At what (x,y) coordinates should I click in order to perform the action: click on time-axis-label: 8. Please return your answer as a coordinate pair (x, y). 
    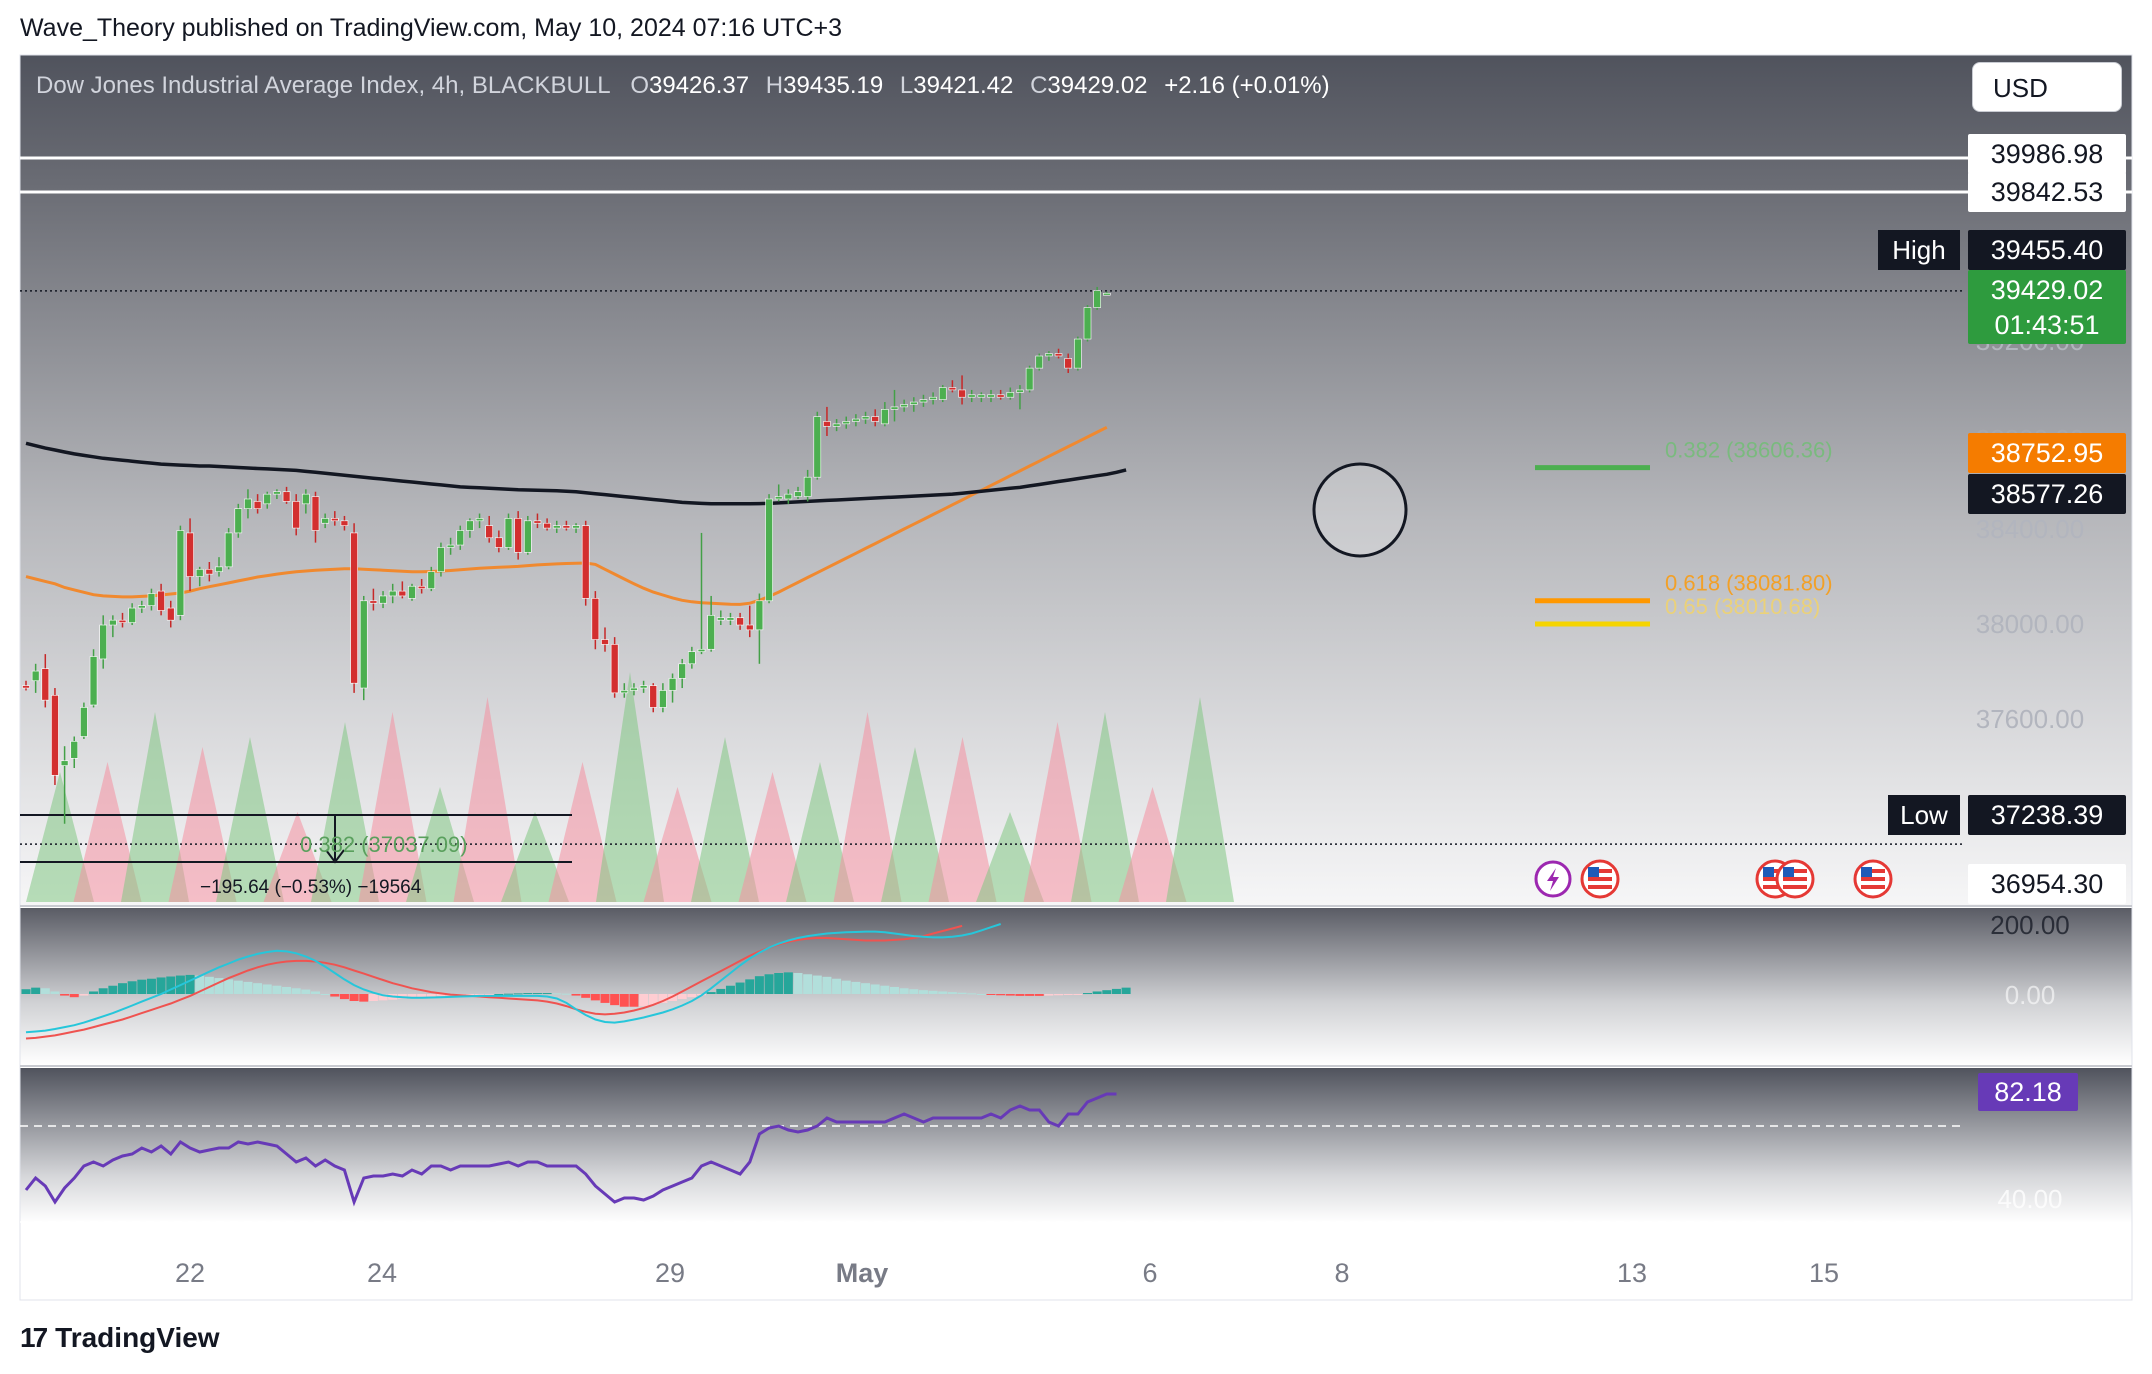
    Looking at the image, I should click on (1341, 1273).